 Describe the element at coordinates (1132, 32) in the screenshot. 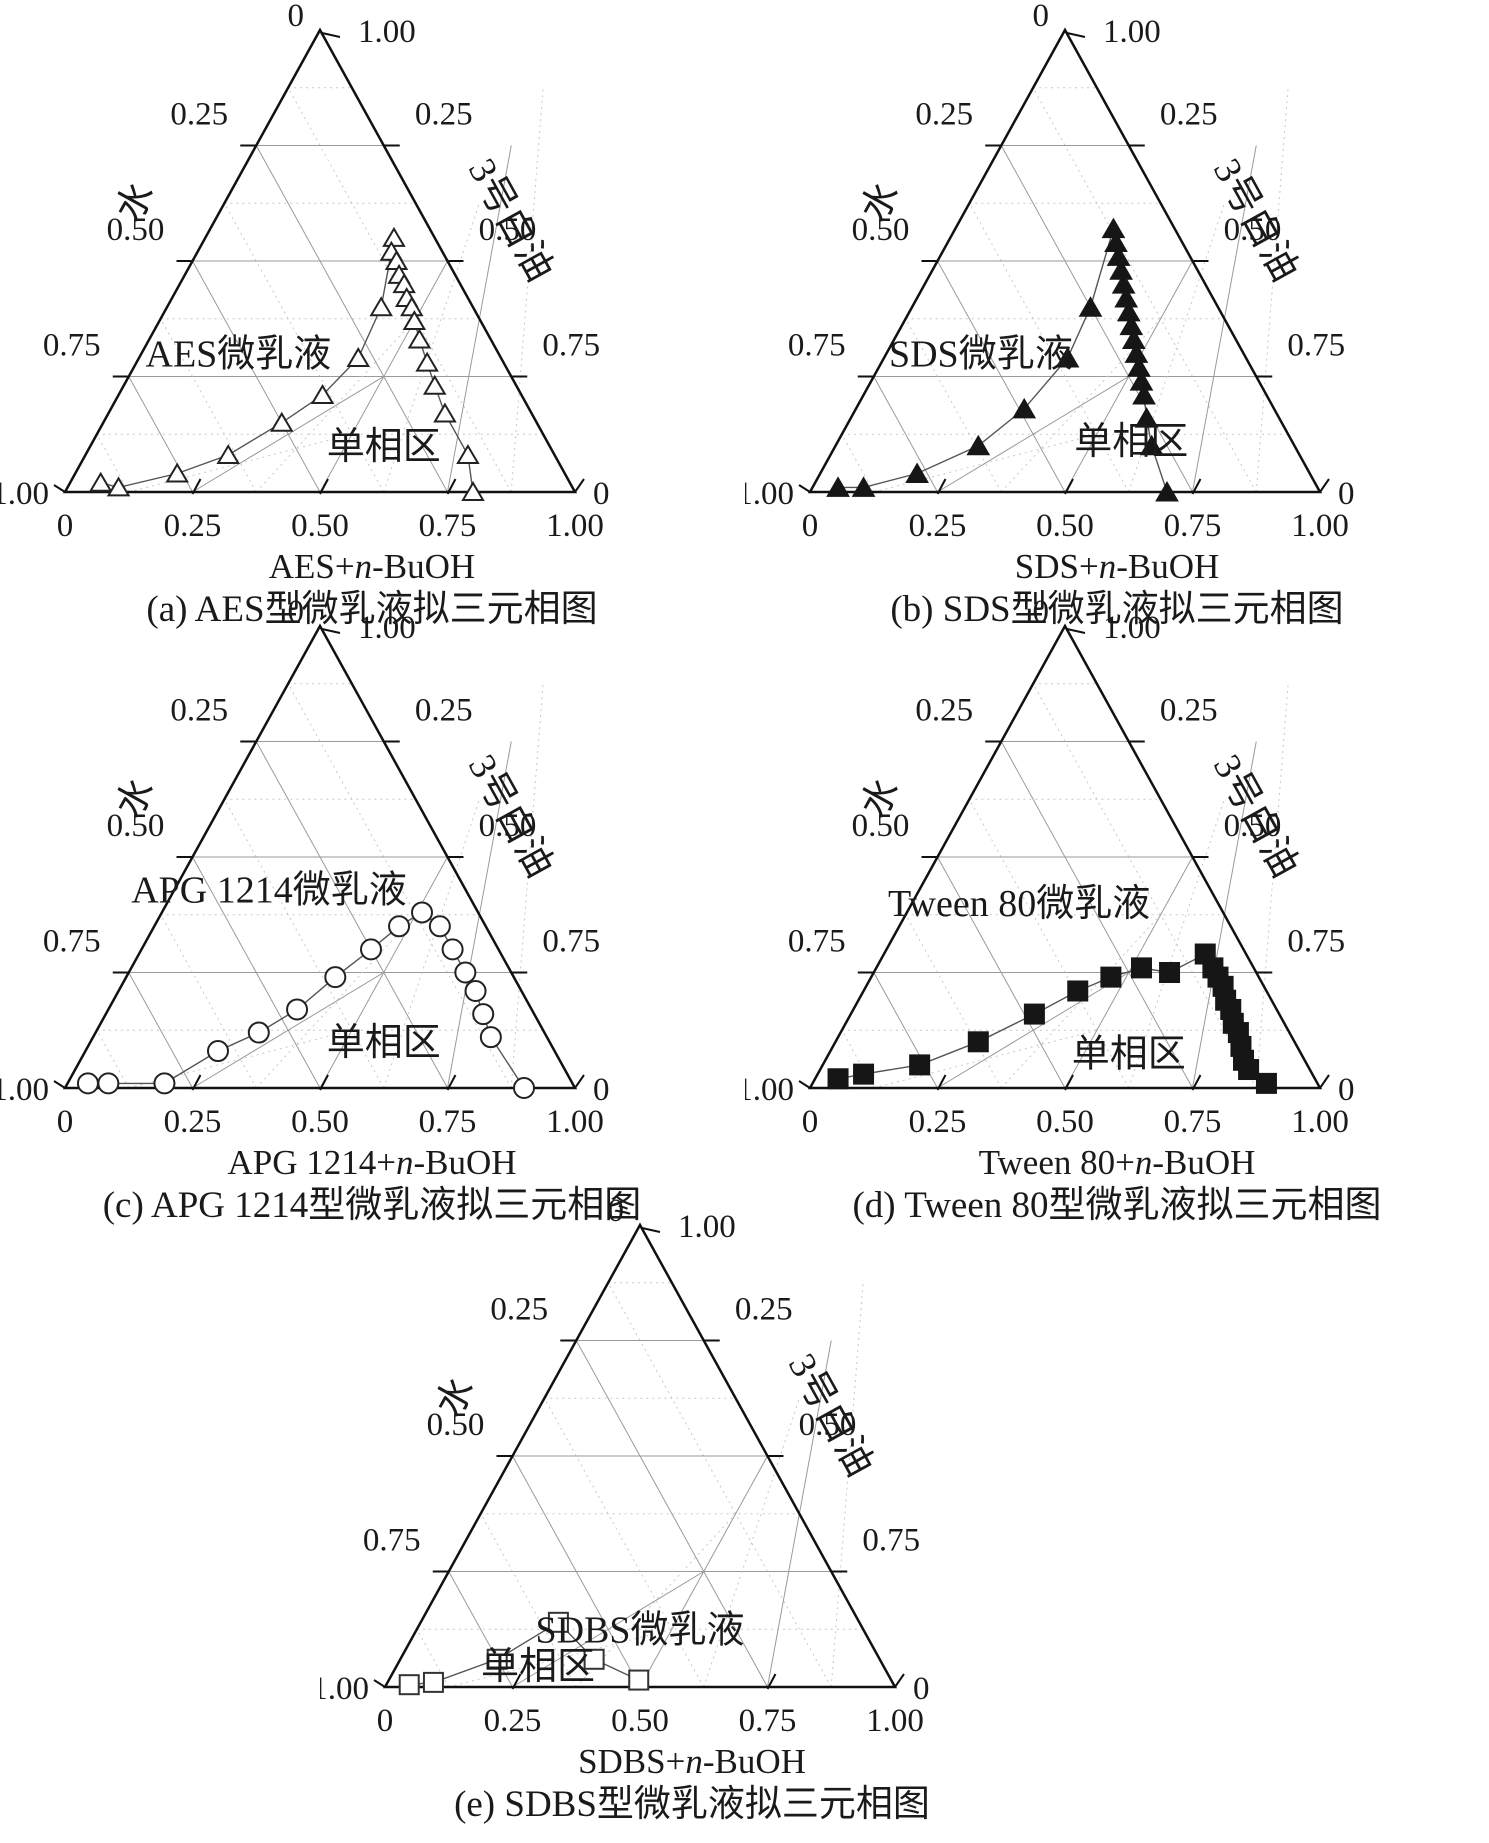

I see `apex-right-label: 1.00` at that location.